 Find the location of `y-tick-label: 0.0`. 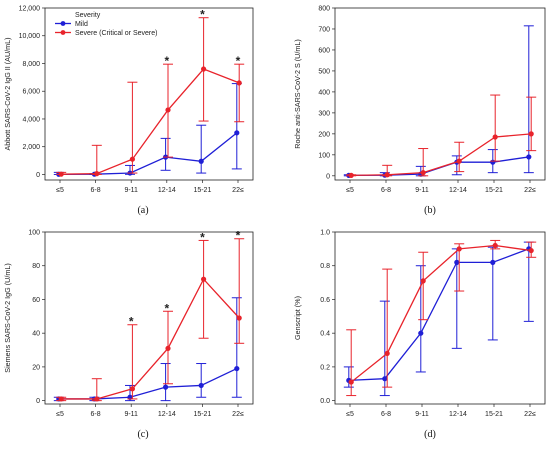

y-tick-label: 0.0 is located at coordinates (325, 401).